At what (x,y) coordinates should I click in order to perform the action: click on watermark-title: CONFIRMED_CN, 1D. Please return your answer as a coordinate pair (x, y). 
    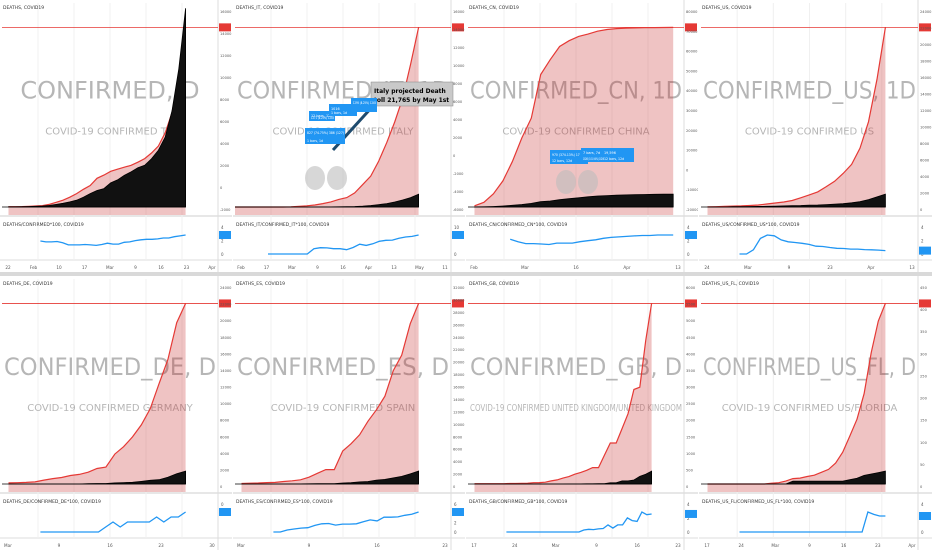
    Looking at the image, I should click on (576, 90).